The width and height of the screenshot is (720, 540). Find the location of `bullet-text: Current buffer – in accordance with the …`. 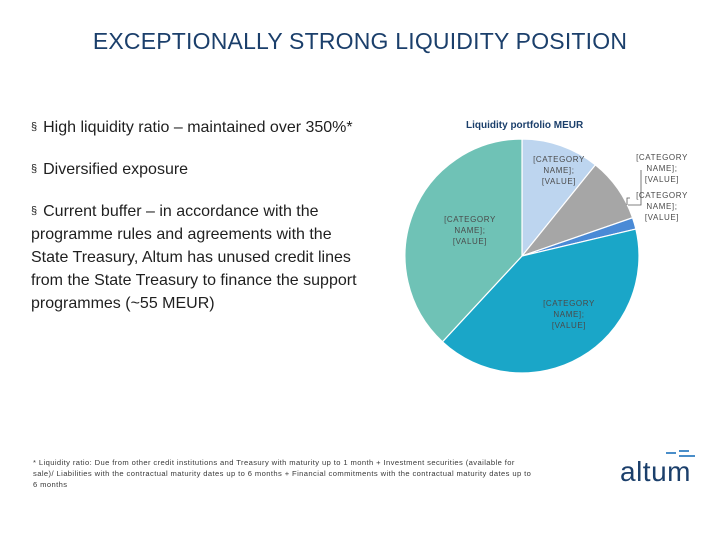

bullet-text: Current buffer – in accordance with the … is located at coordinates (194, 257).